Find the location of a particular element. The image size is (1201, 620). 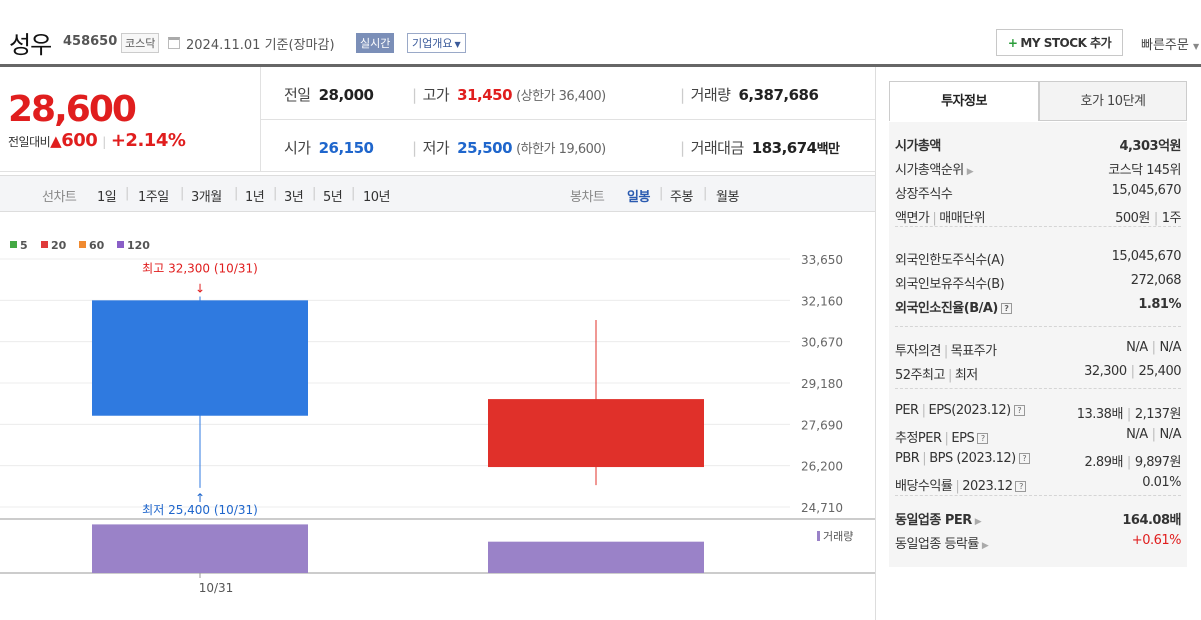

my-stock-add-button: + MY STOCK 추가 is located at coordinates (1059, 42).